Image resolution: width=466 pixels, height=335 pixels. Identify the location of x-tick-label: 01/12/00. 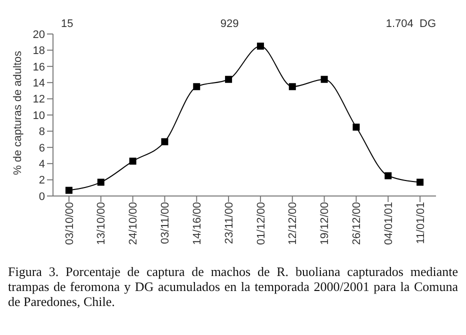
(261, 223).